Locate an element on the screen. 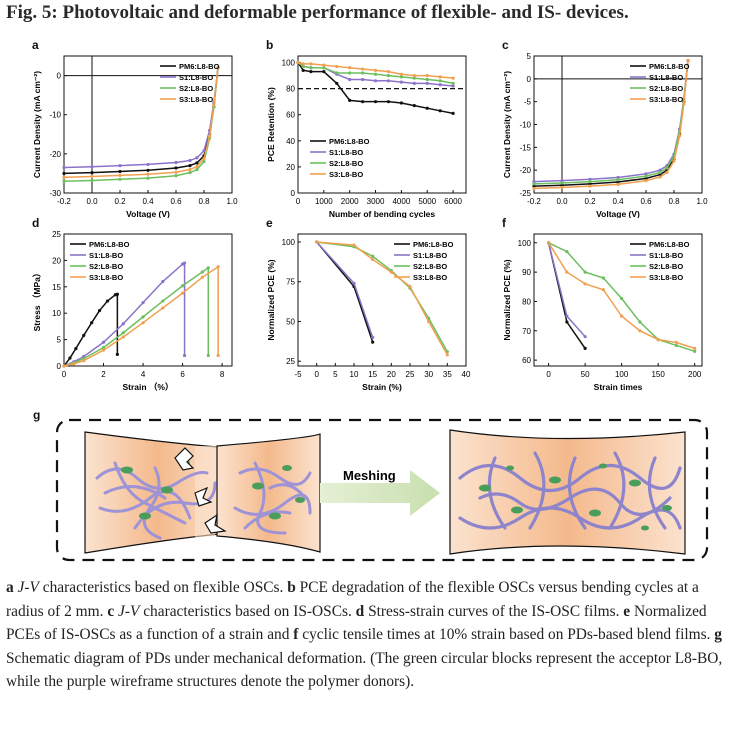 The image size is (732, 744). x-tick-label: 25 is located at coordinates (410, 374).